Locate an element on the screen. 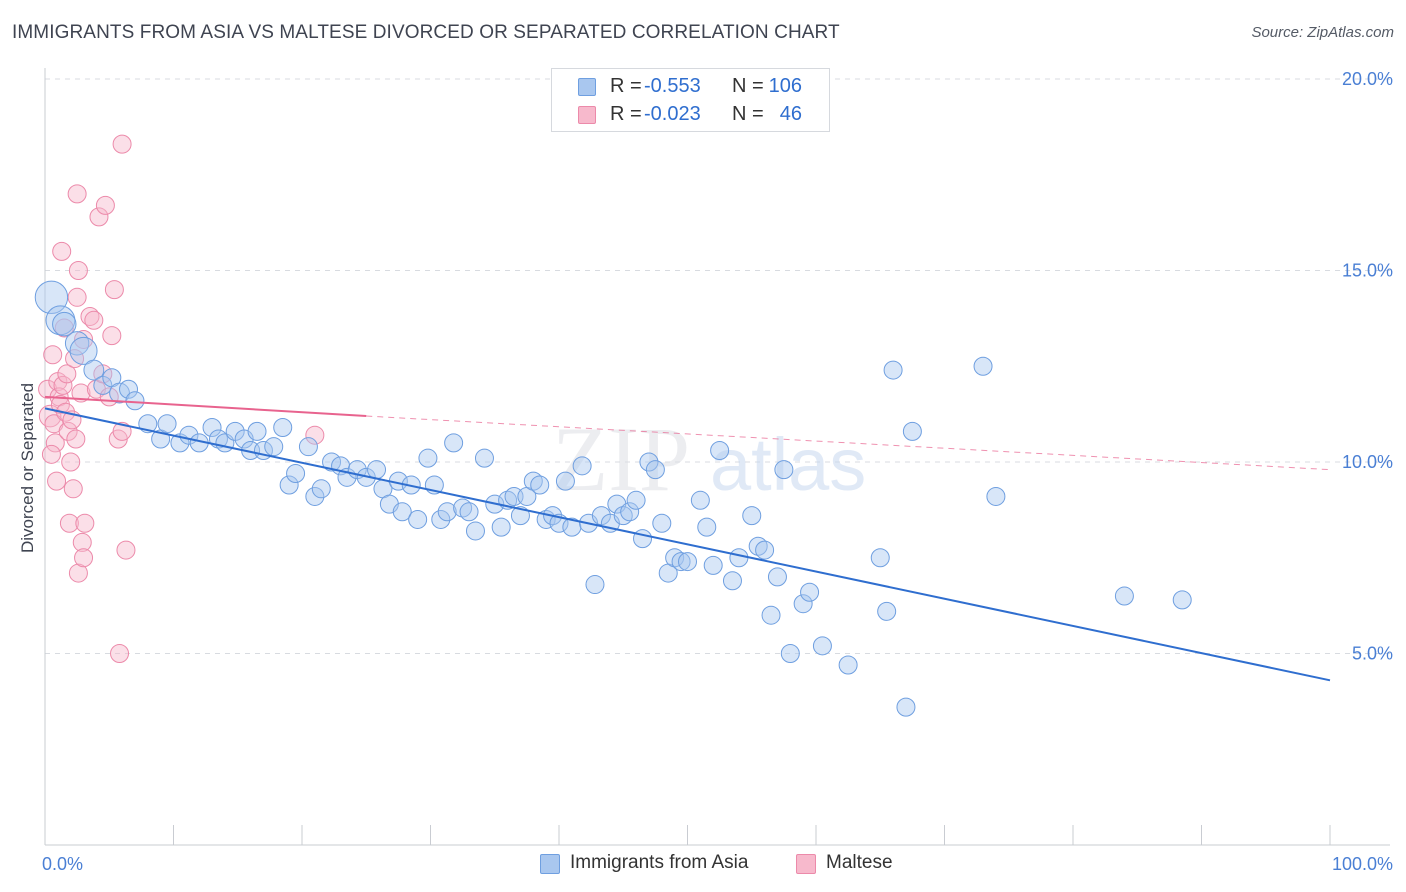  asia-swatch is located at coordinates (587, 87).